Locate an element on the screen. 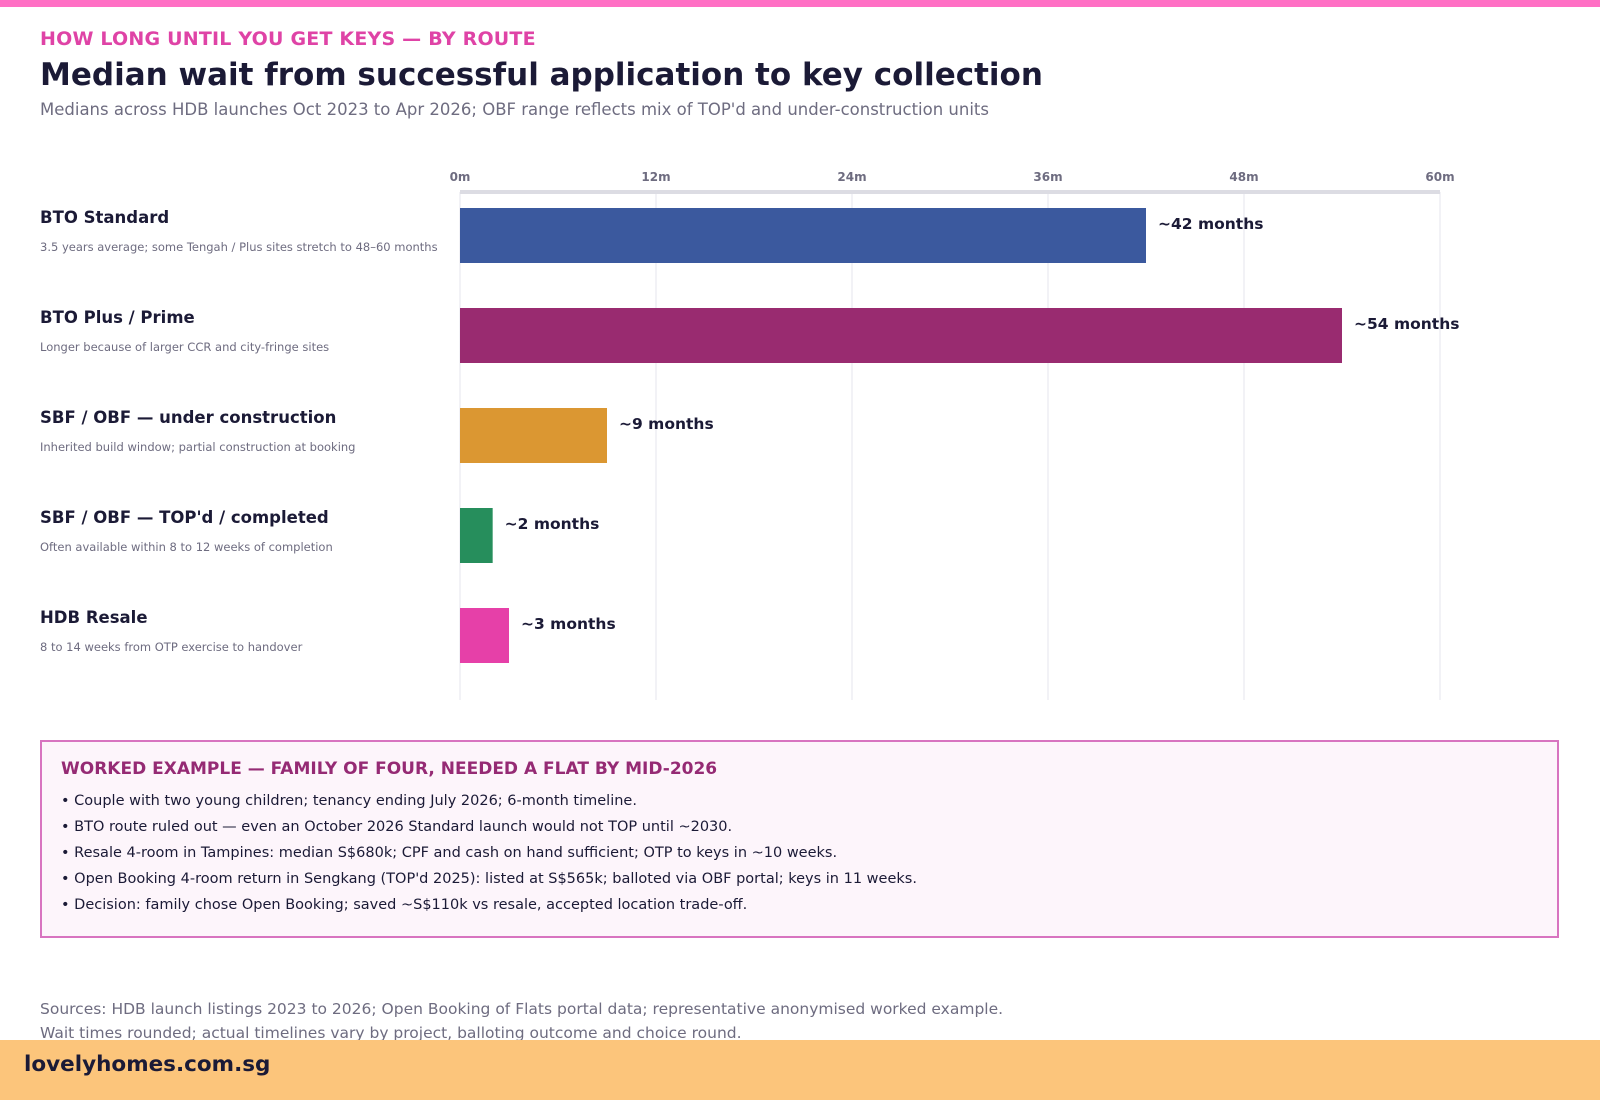  x-tick-label: 24m is located at coordinates (851, 177).